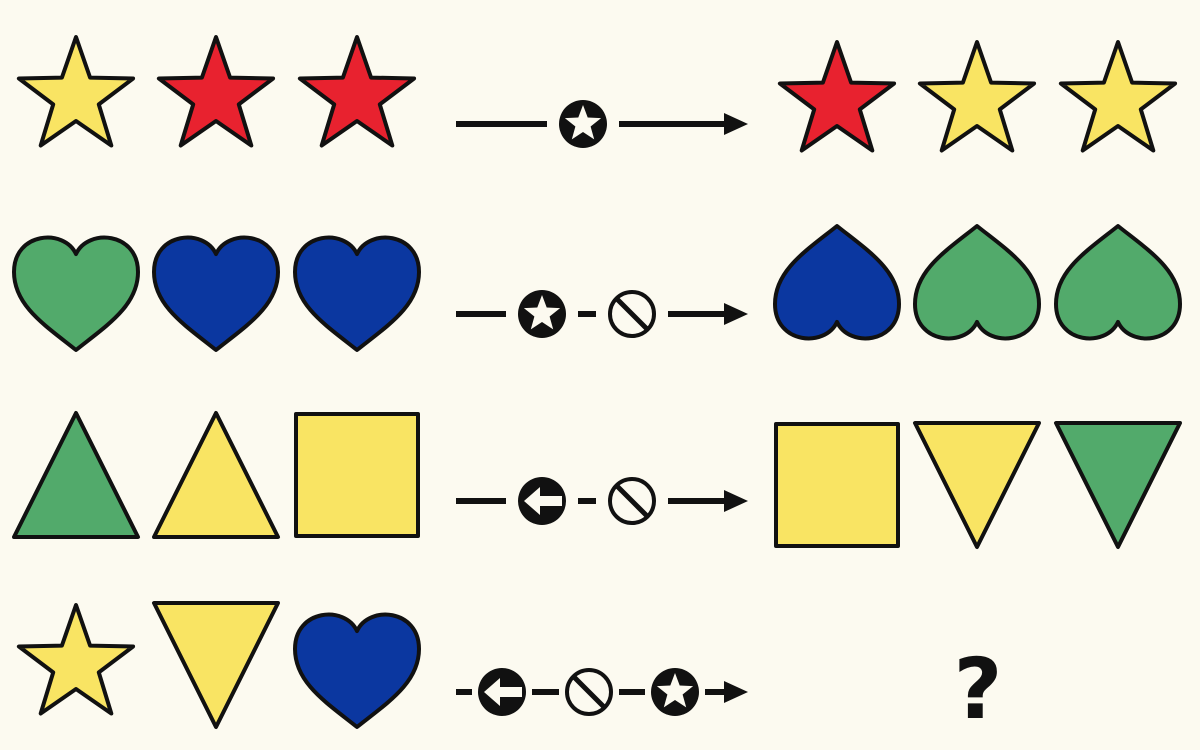 Image resolution: width=1200 pixels, height=750 pixels. Describe the element at coordinates (837, 282) in the screenshot. I see `output-shape-blue-heart-flipped` at that location.